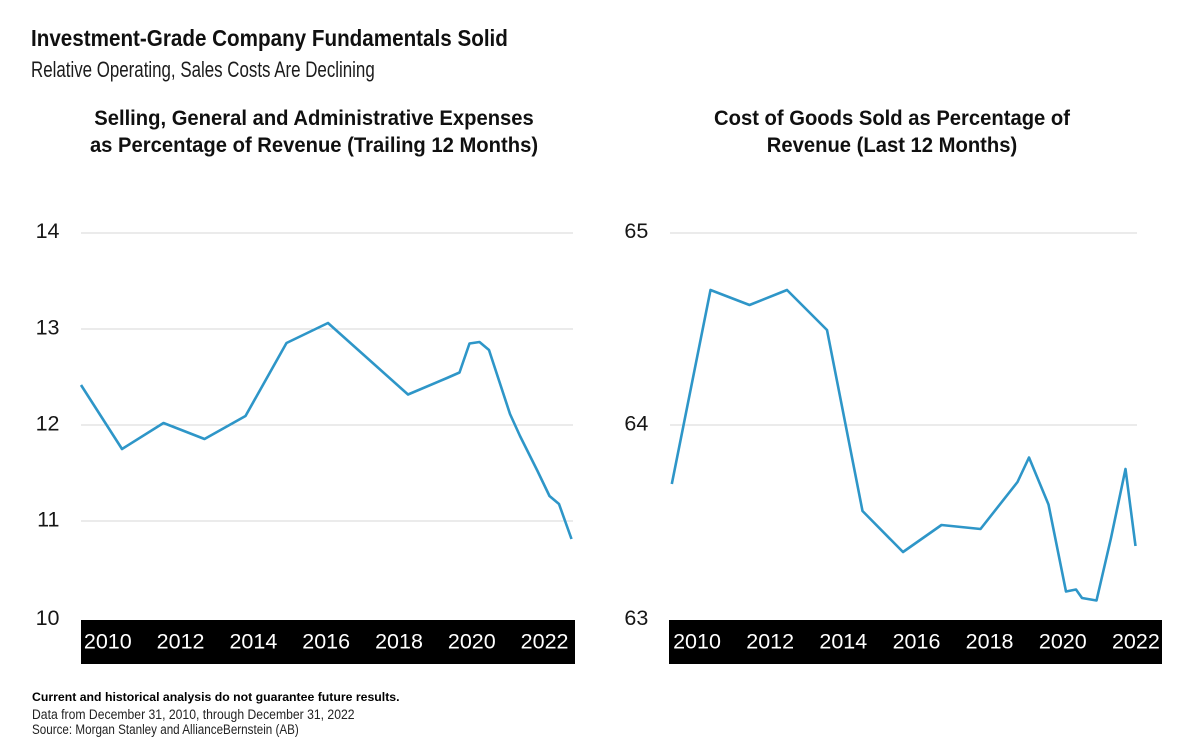 This screenshot has height=743, width=1192. I want to click on svg-text: 14, so click(48, 231).